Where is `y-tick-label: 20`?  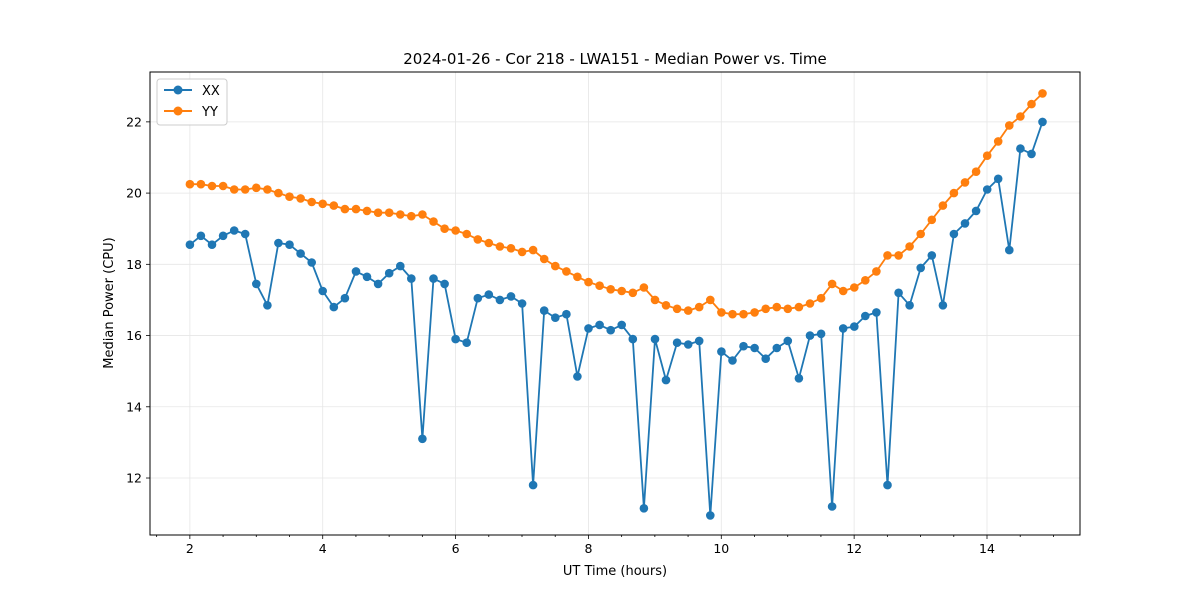 y-tick-label: 20 is located at coordinates (134, 193).